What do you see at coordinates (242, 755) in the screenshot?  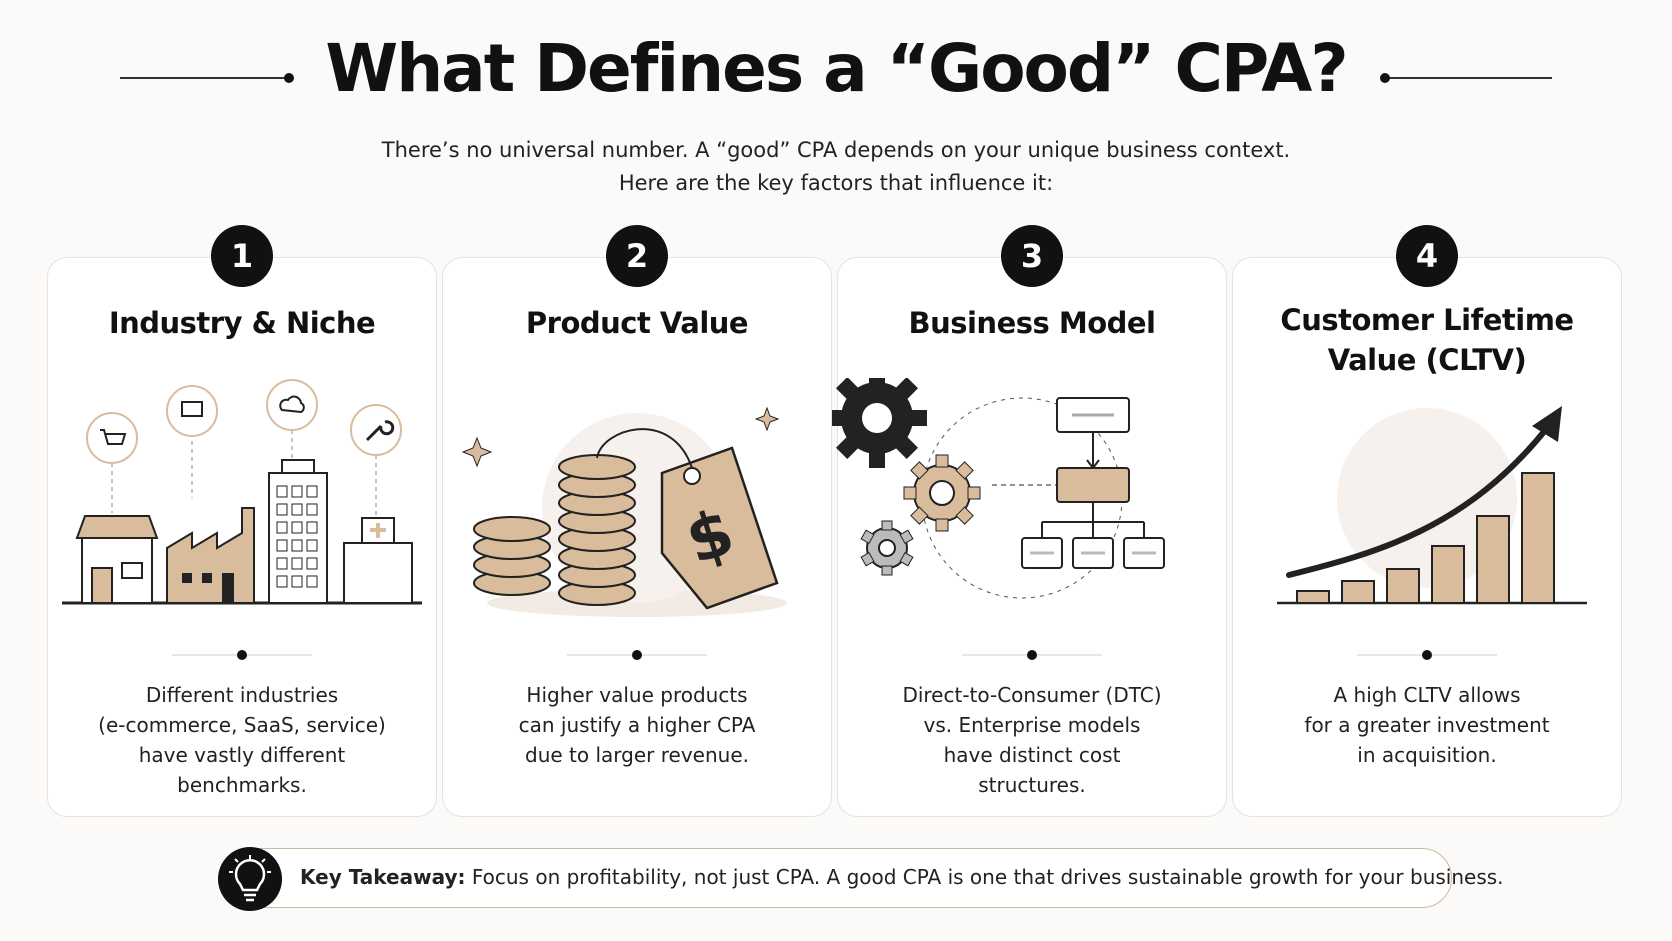 I see `description-line: have vastly different` at bounding box center [242, 755].